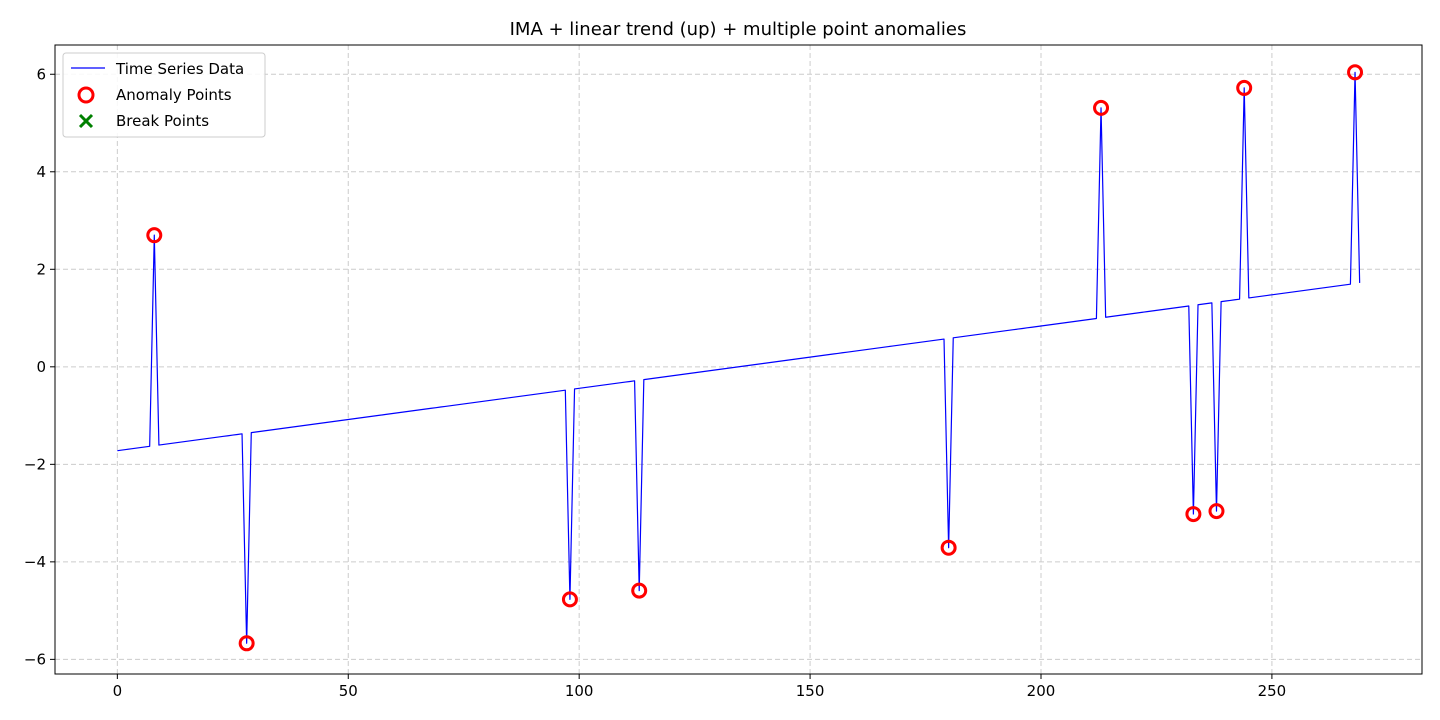 The height and width of the screenshot is (720, 1440). What do you see at coordinates (41, 367) in the screenshot?
I see `y-tick-label: 0` at bounding box center [41, 367].